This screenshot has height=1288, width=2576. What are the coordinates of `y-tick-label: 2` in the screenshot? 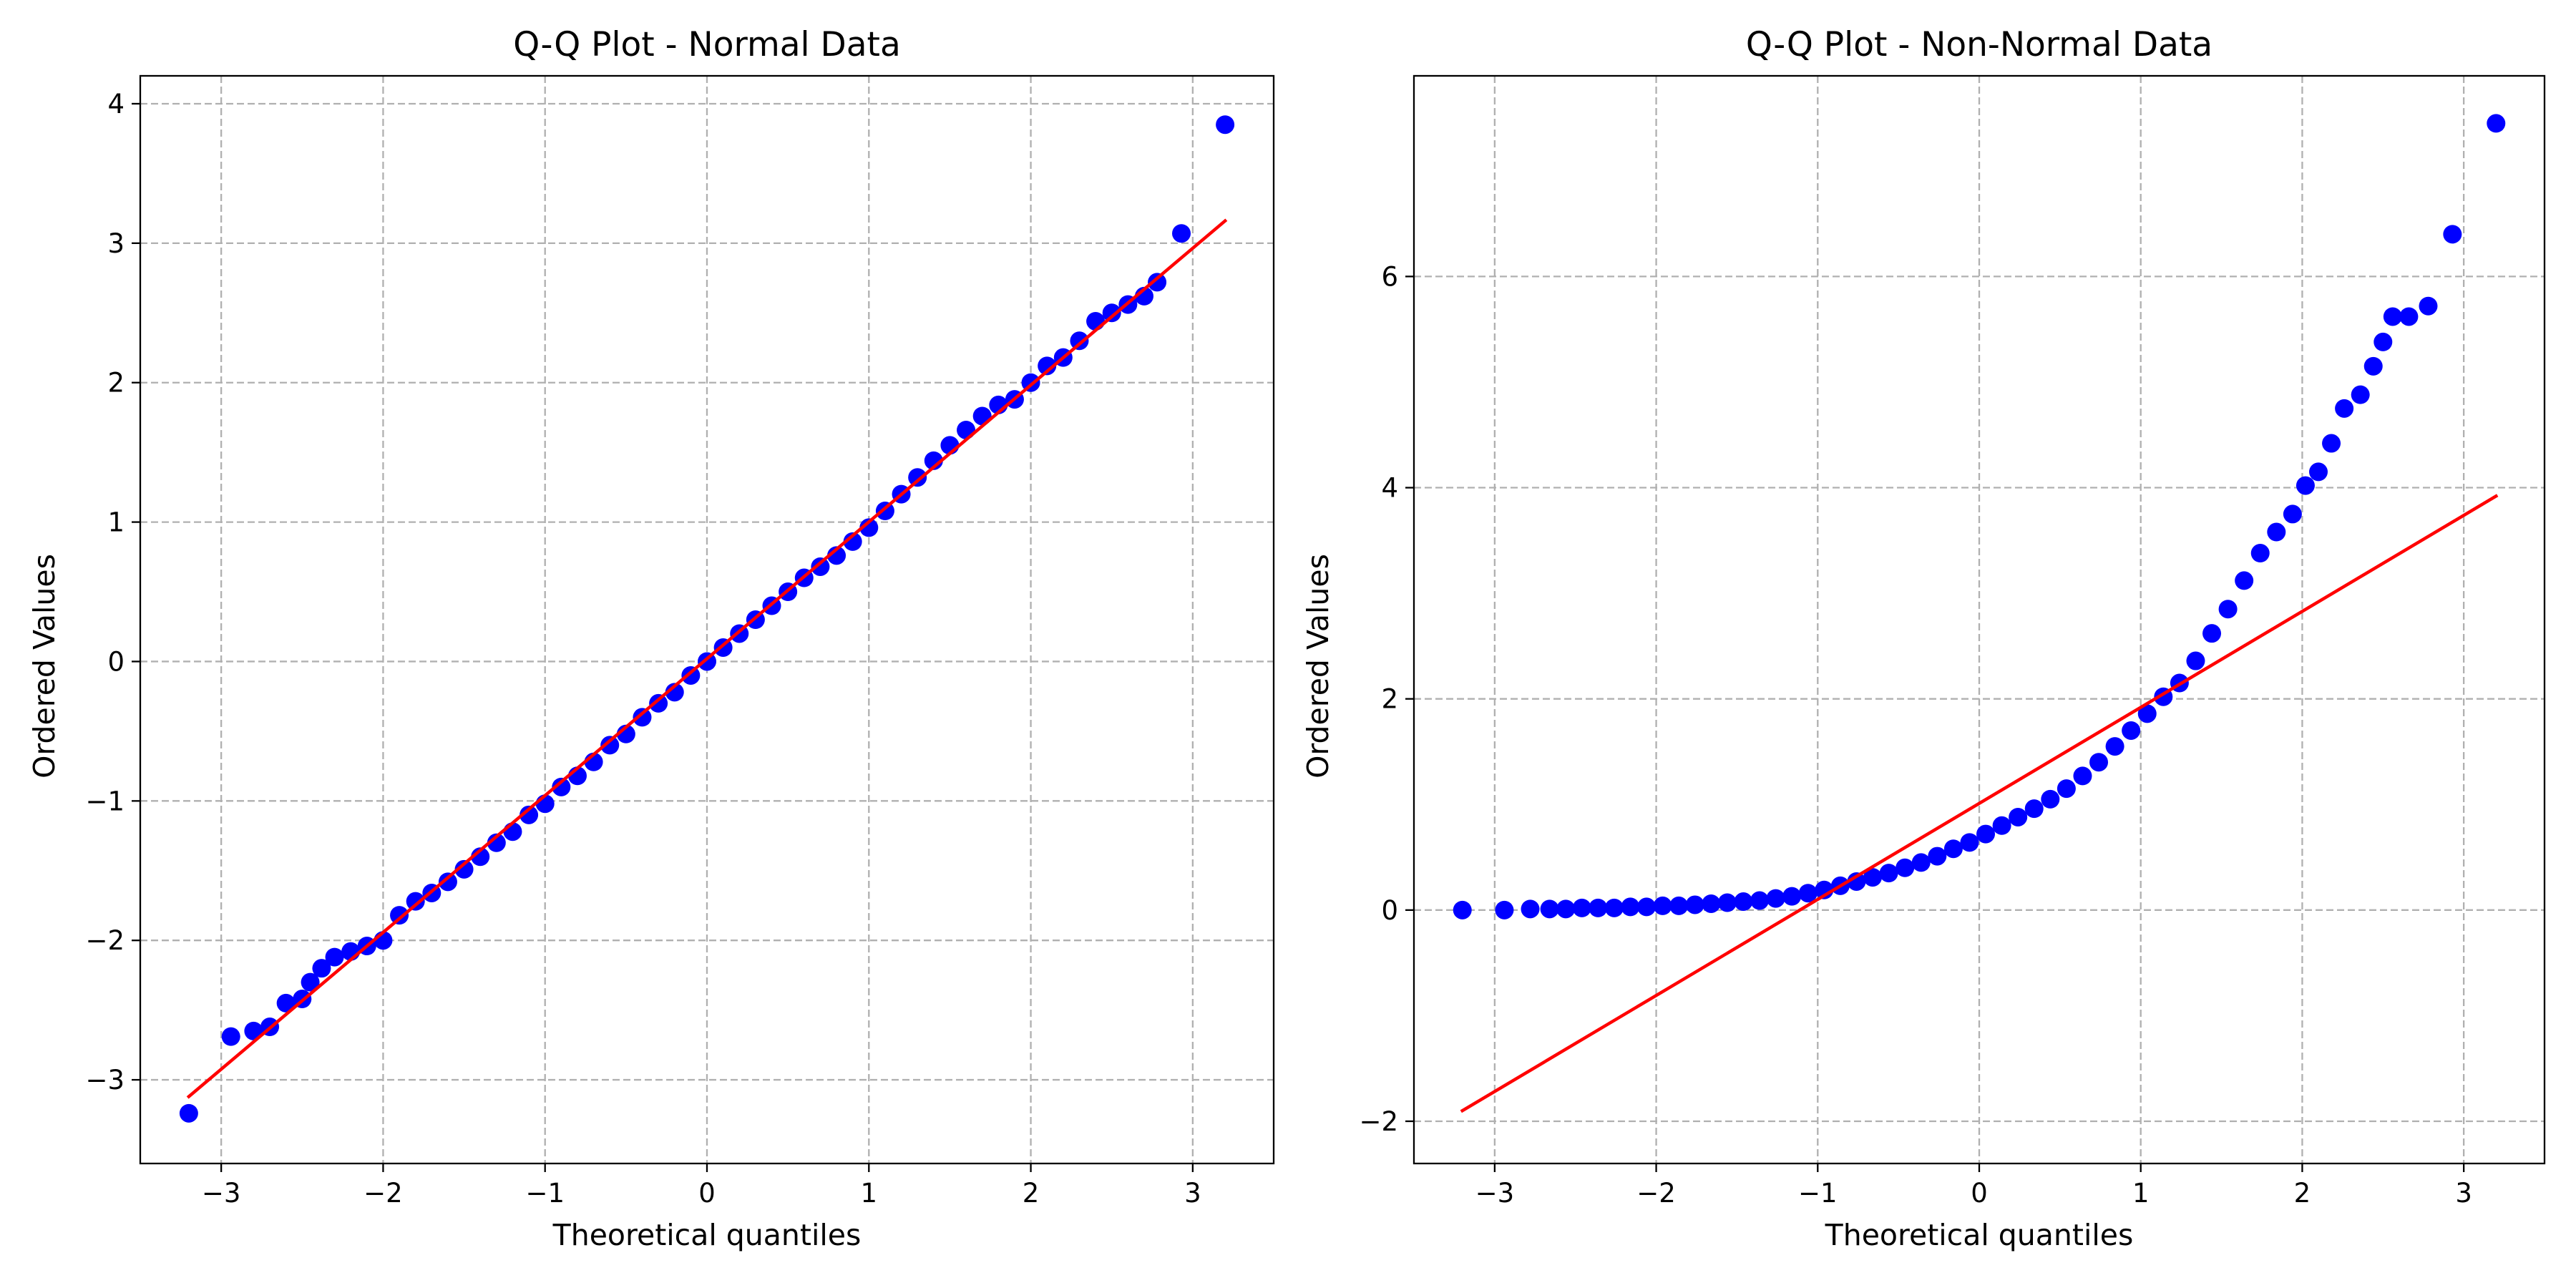 It's located at (116, 383).